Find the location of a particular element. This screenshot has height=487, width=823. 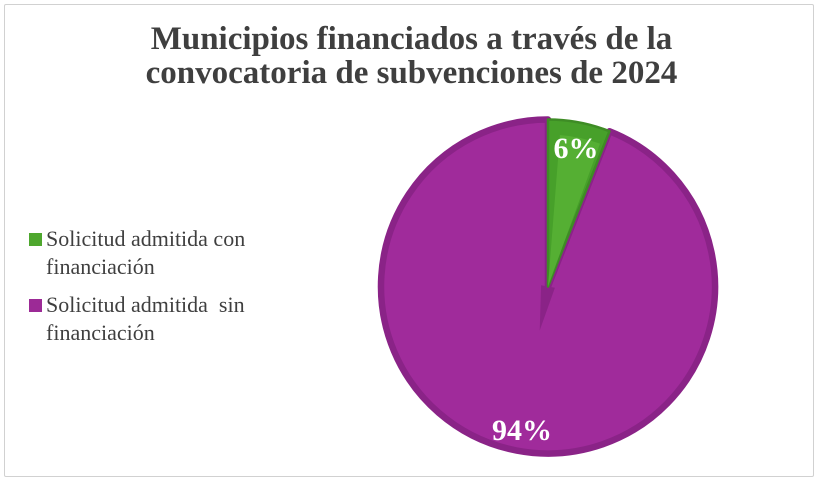

legend-item-sin-financiacion: Solicitud admitida sin financiación is located at coordinates (176, 319).